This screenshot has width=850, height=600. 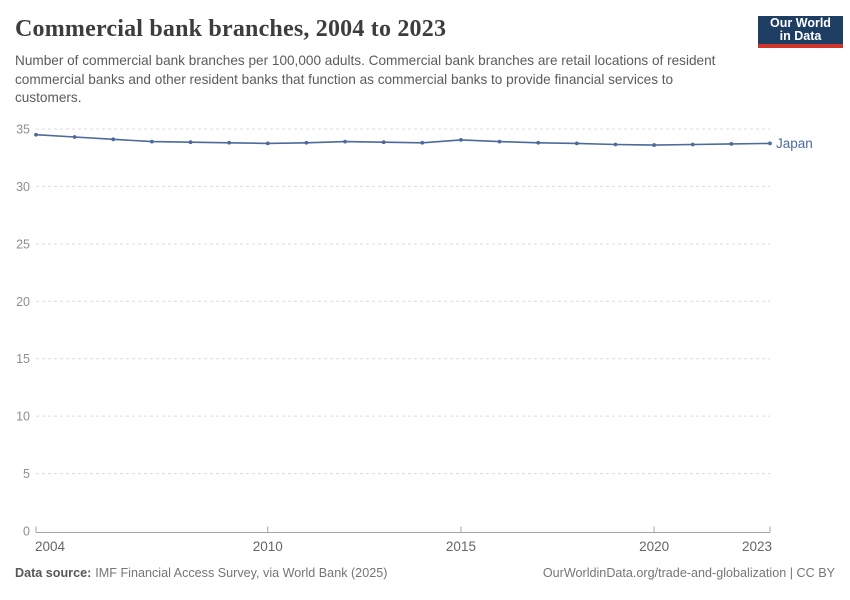 What do you see at coordinates (23, 130) in the screenshot?
I see `y-tick-label-35: 35` at bounding box center [23, 130].